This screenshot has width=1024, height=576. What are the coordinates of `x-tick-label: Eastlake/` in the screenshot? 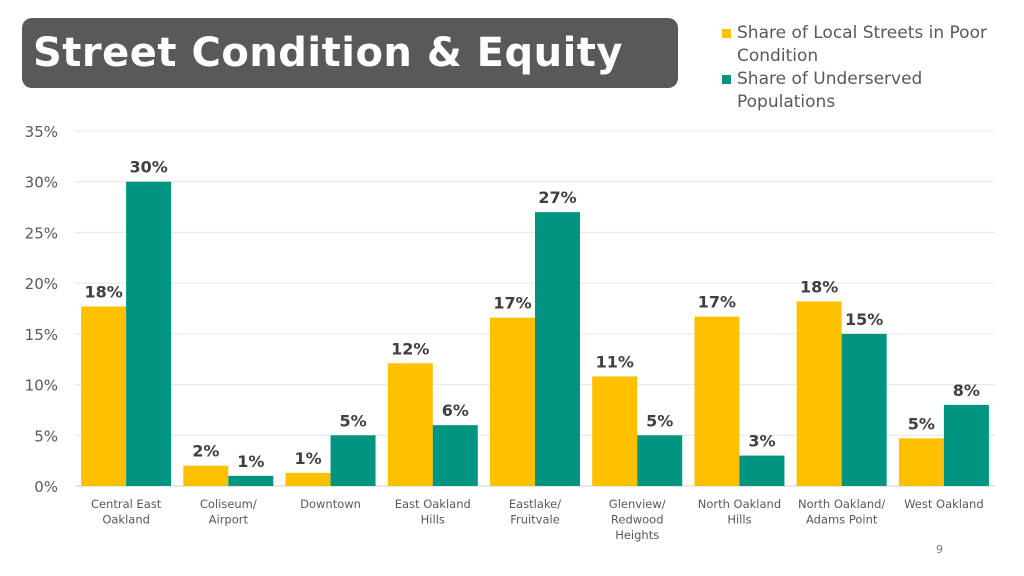 It's located at (535, 504).